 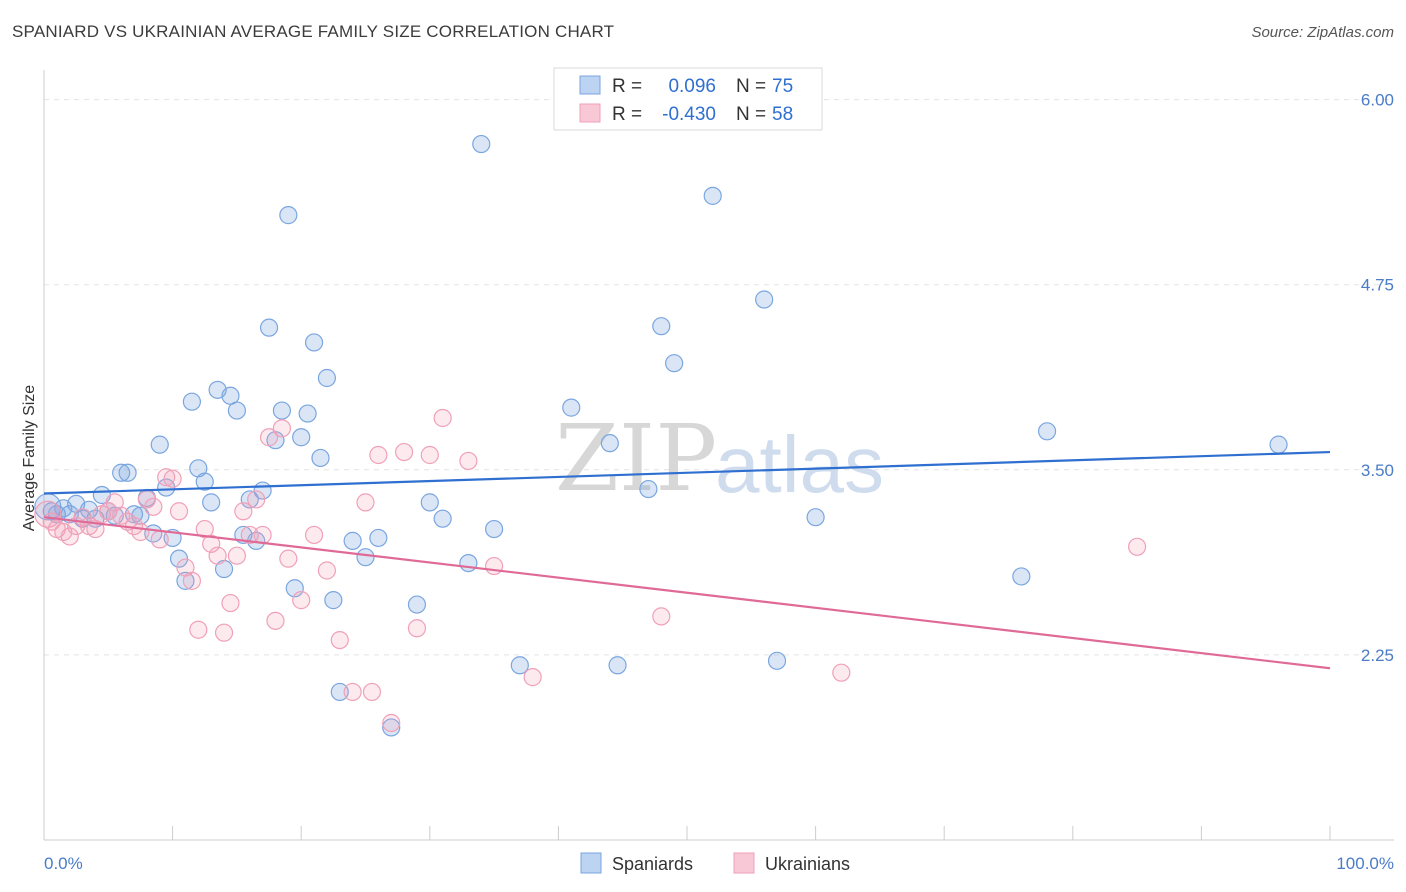 I want to click on legend-r-value-2: -0.430, so click(x=689, y=114).